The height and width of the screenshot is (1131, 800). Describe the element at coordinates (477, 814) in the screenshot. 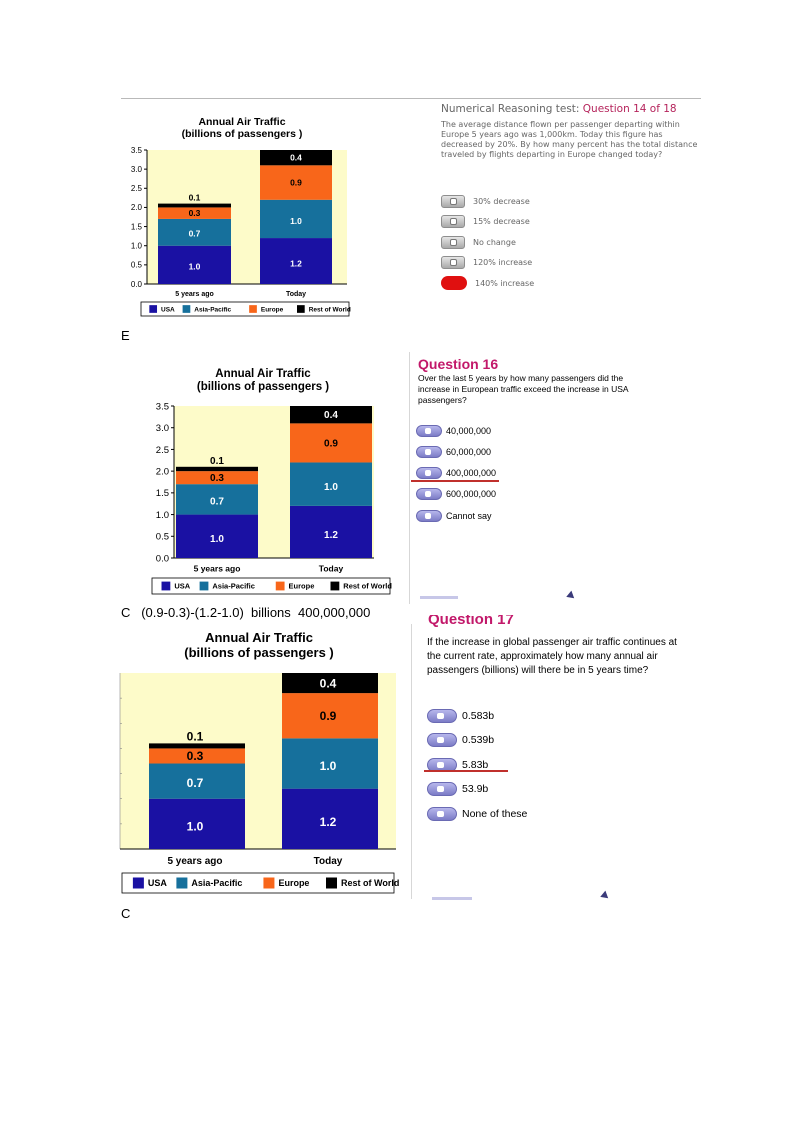

I see `q17-option-5: None of these` at that location.